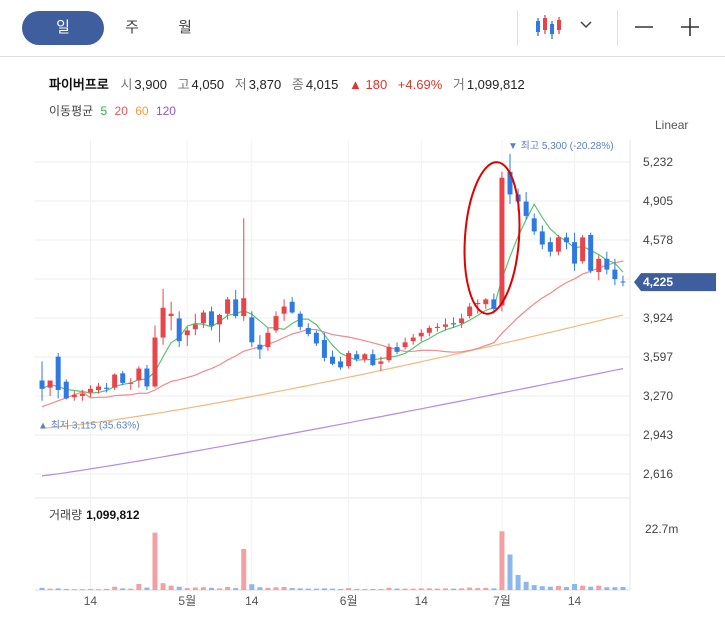 The image size is (725, 622). I want to click on low-value: 3,870, so click(265, 84).